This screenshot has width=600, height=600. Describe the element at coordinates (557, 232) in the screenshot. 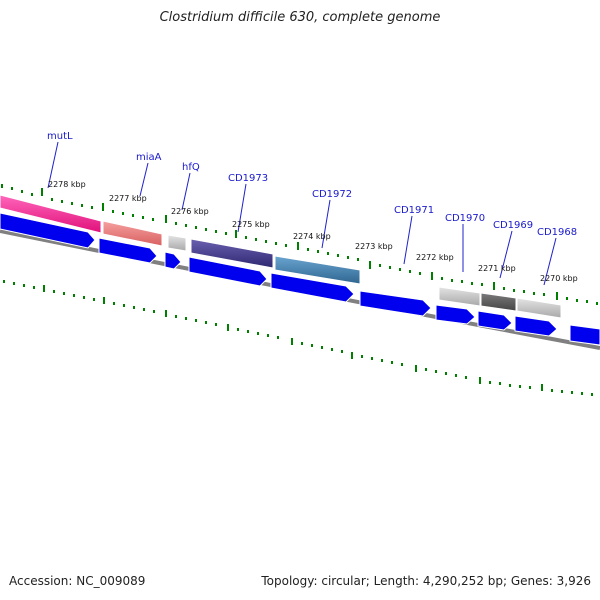

I see `gene-label-CD1968: CD1968` at that location.